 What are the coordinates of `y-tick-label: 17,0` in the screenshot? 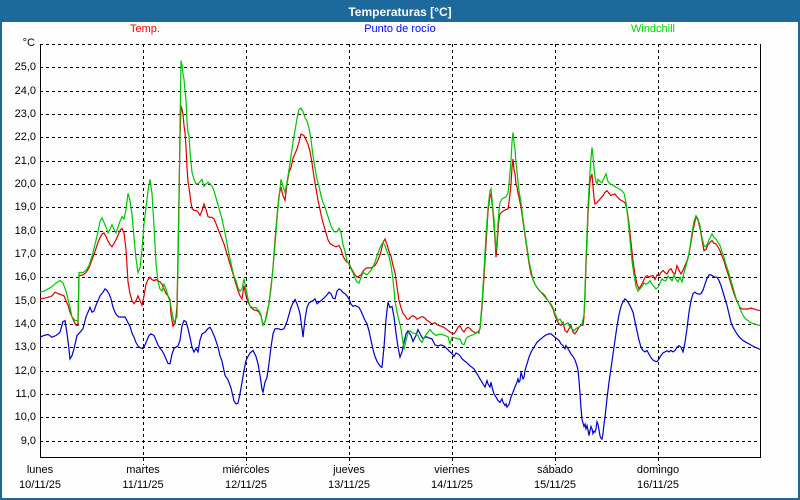 It's located at (25, 253).